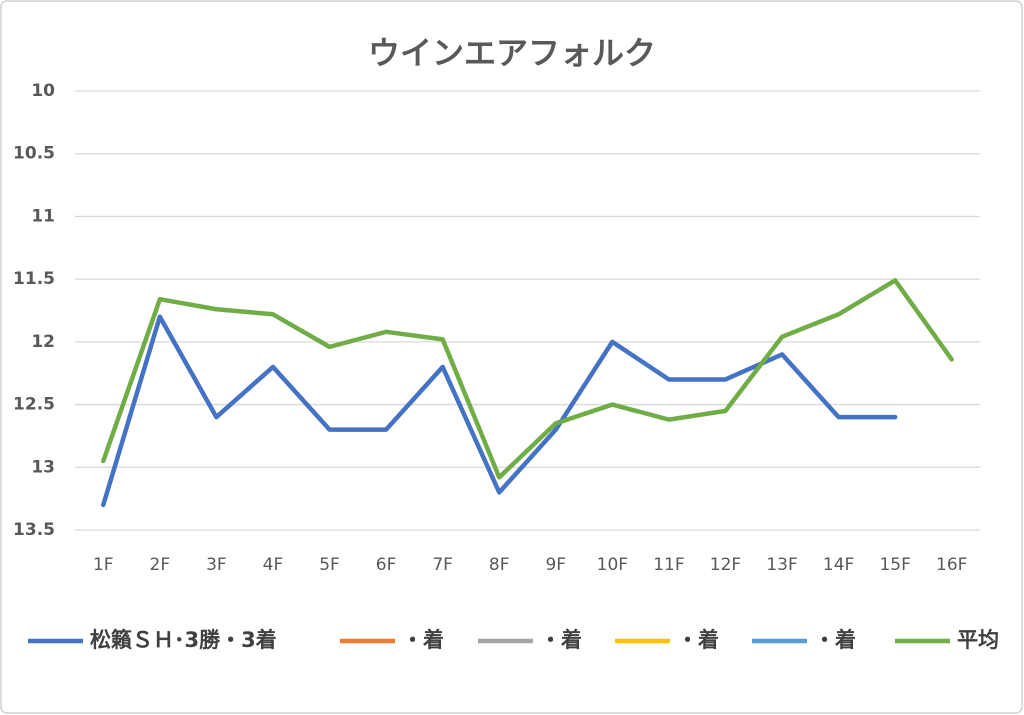  I want to click on x-tick-label: 8F, so click(499, 565).